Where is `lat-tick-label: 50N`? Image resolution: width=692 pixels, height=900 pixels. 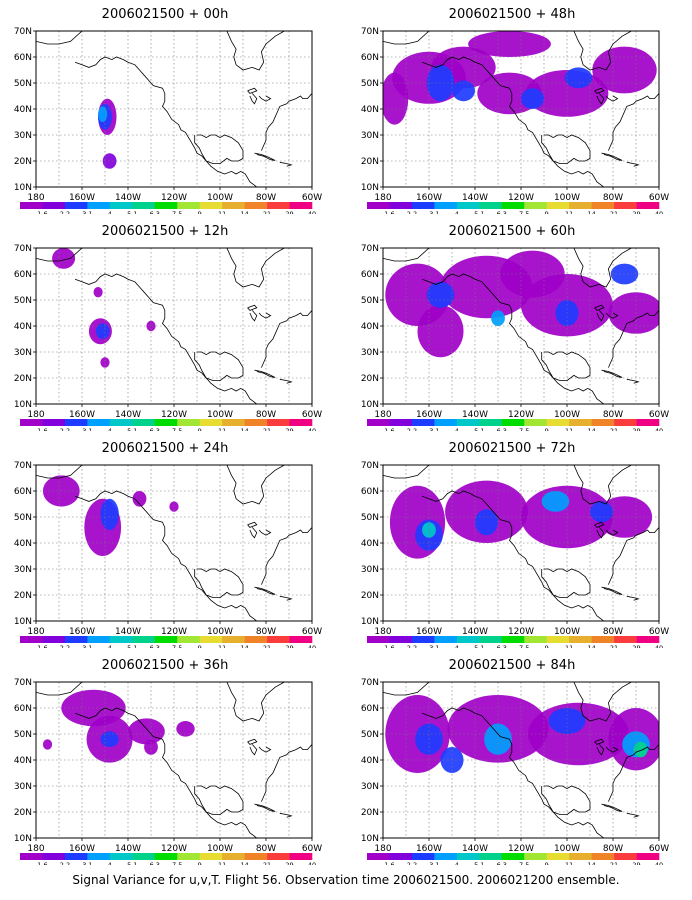 lat-tick-label: 50N is located at coordinates (23, 518).